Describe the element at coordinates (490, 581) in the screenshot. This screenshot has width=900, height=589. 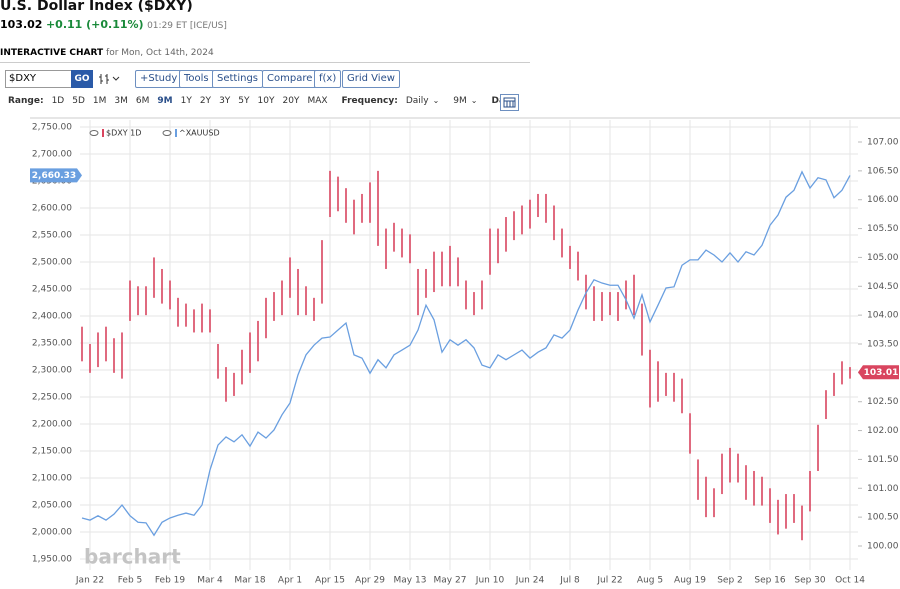
I see `x-tick-label: Jun 10` at that location.